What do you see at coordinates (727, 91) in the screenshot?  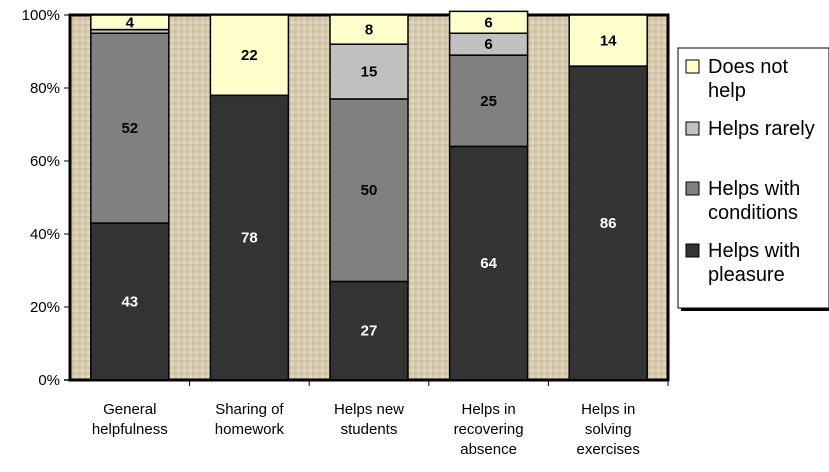 I see `legend-entry-line: help` at bounding box center [727, 91].